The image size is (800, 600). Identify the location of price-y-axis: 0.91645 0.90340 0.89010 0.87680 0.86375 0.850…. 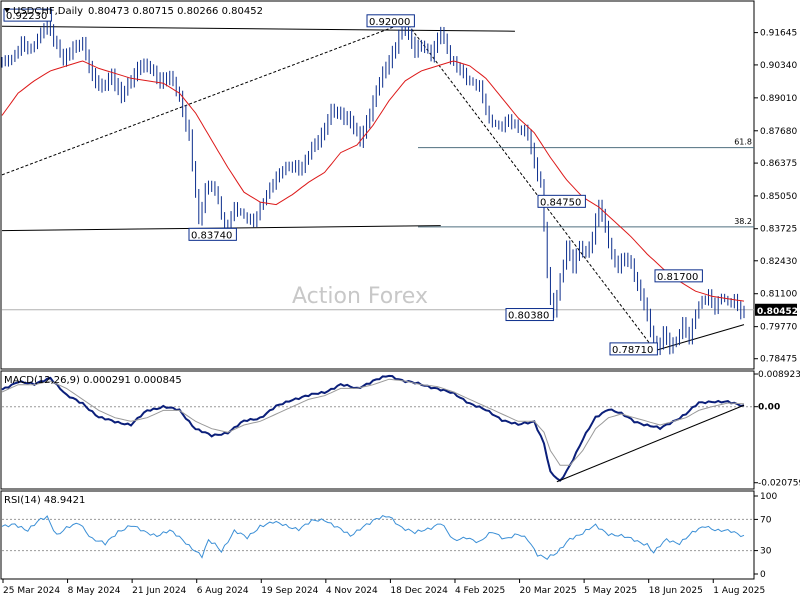
(775, 197).